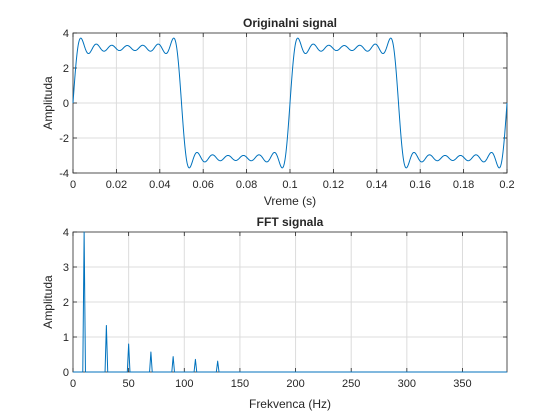 The image size is (560, 420). Describe the element at coordinates (289, 185) in the screenshot. I see `x-tick-label: 0.1` at that location.